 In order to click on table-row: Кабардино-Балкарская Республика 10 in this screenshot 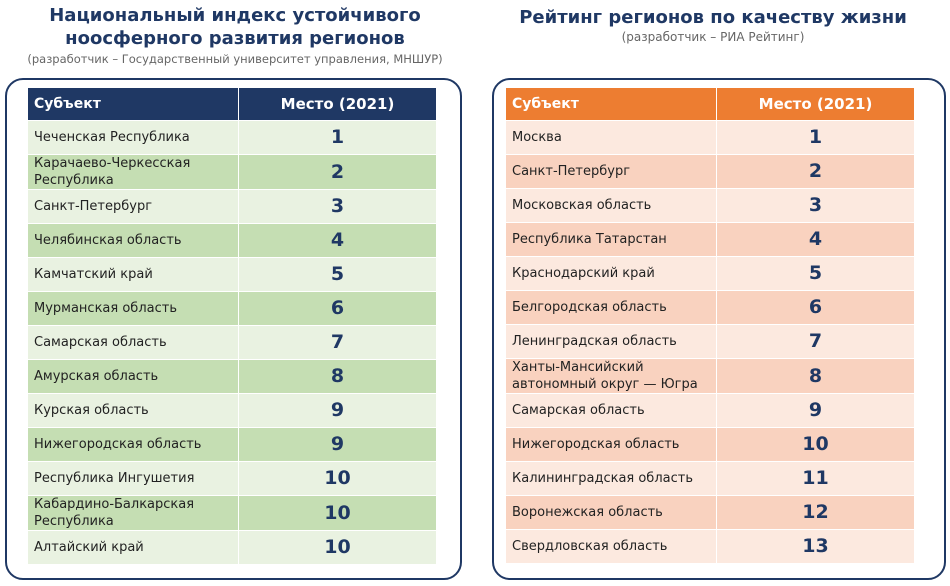, I will do `click(232, 513)`.